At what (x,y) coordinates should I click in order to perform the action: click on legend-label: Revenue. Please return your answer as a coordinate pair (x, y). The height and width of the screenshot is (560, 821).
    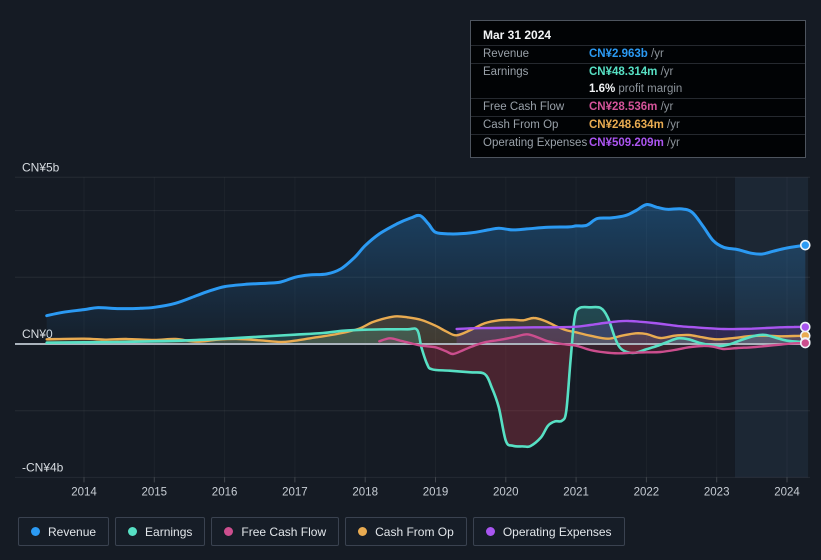
    Looking at the image, I should click on (72, 531).